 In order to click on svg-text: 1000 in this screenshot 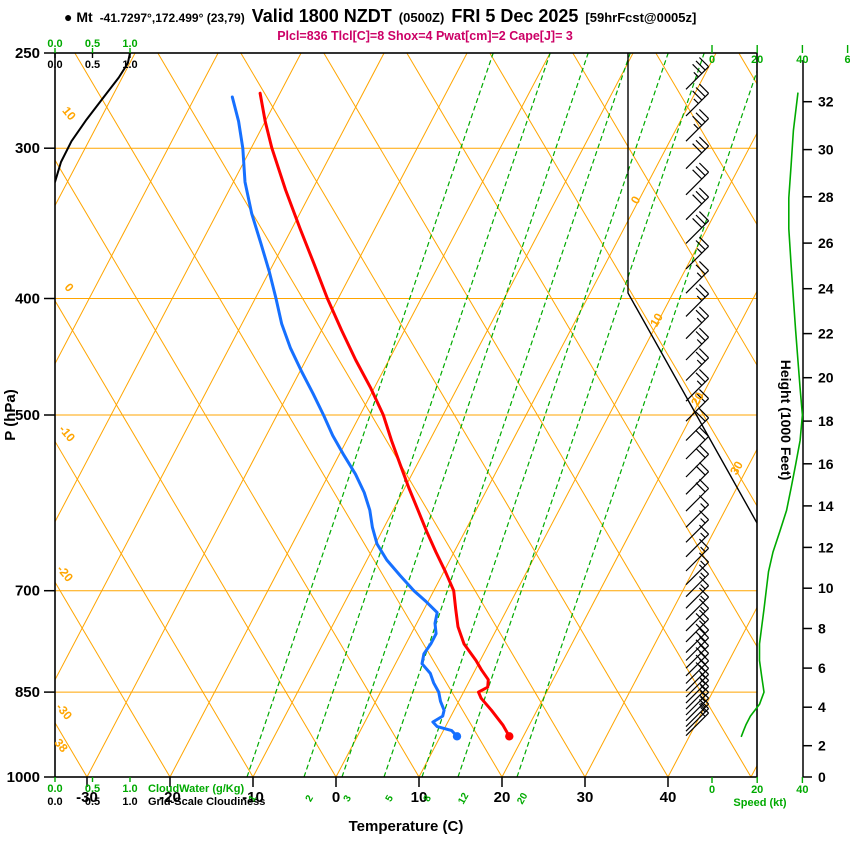, I will do `click(23, 777)`.